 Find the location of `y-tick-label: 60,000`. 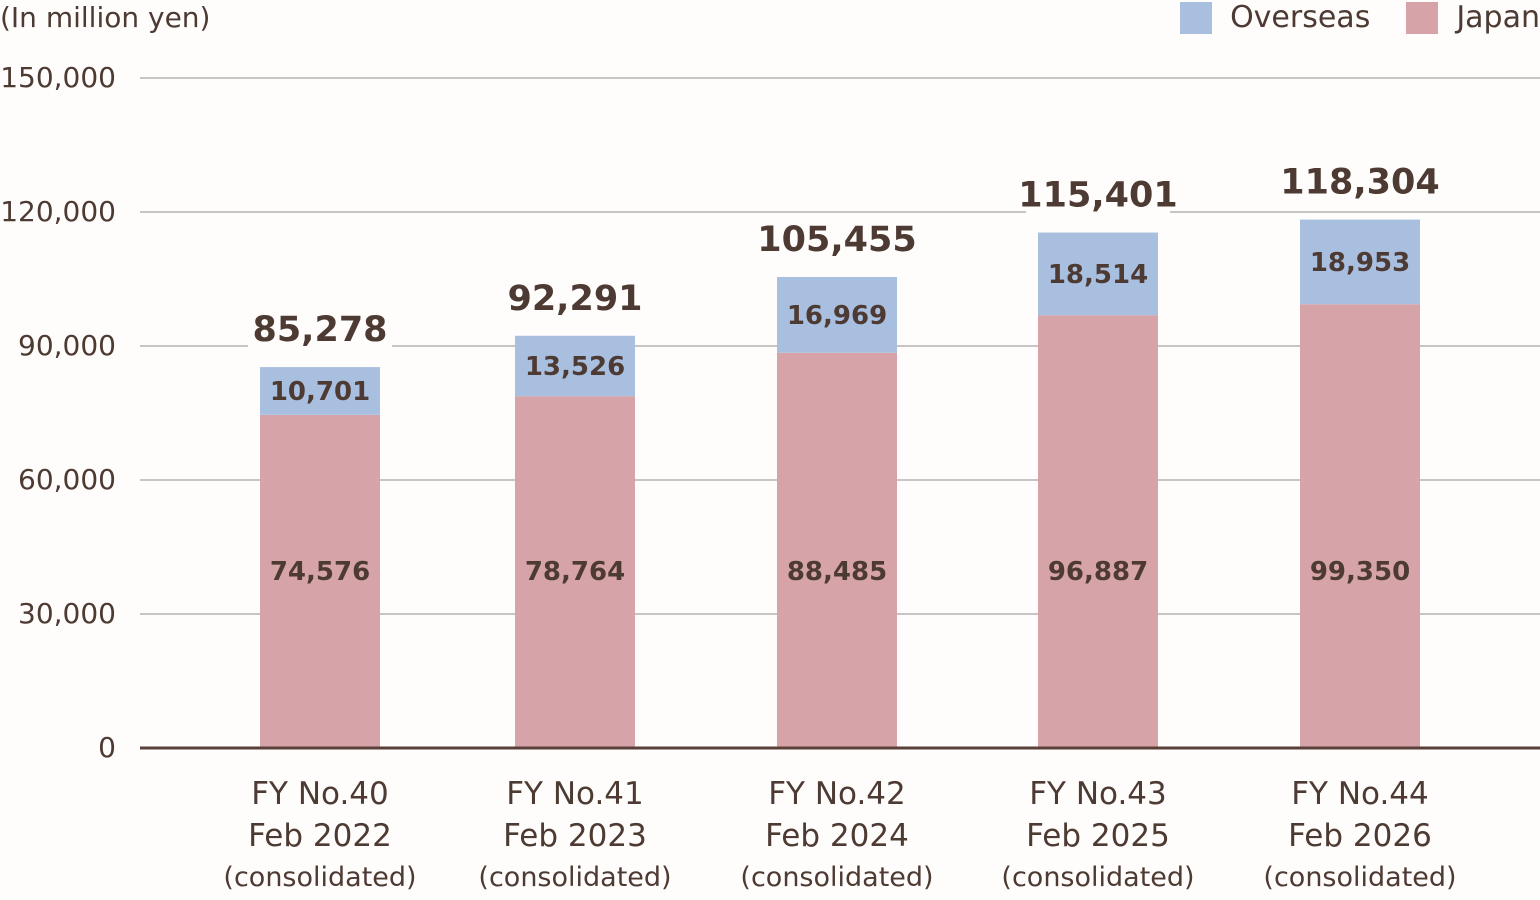

y-tick-label: 60,000 is located at coordinates (67, 479).